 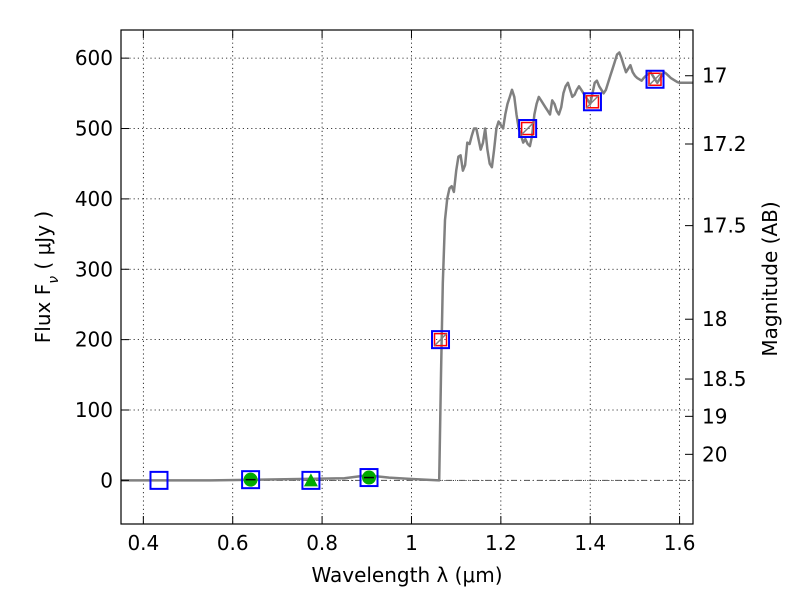 What do you see at coordinates (680, 543) in the screenshot?
I see `x-tick-label: 1.6` at bounding box center [680, 543].